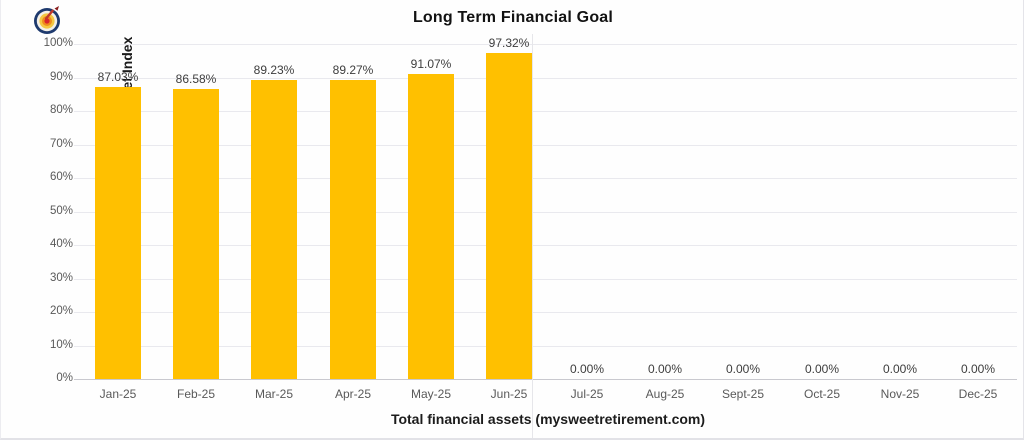 The height and width of the screenshot is (440, 1024). I want to click on x-tick-label: Apr-25, so click(353, 394).